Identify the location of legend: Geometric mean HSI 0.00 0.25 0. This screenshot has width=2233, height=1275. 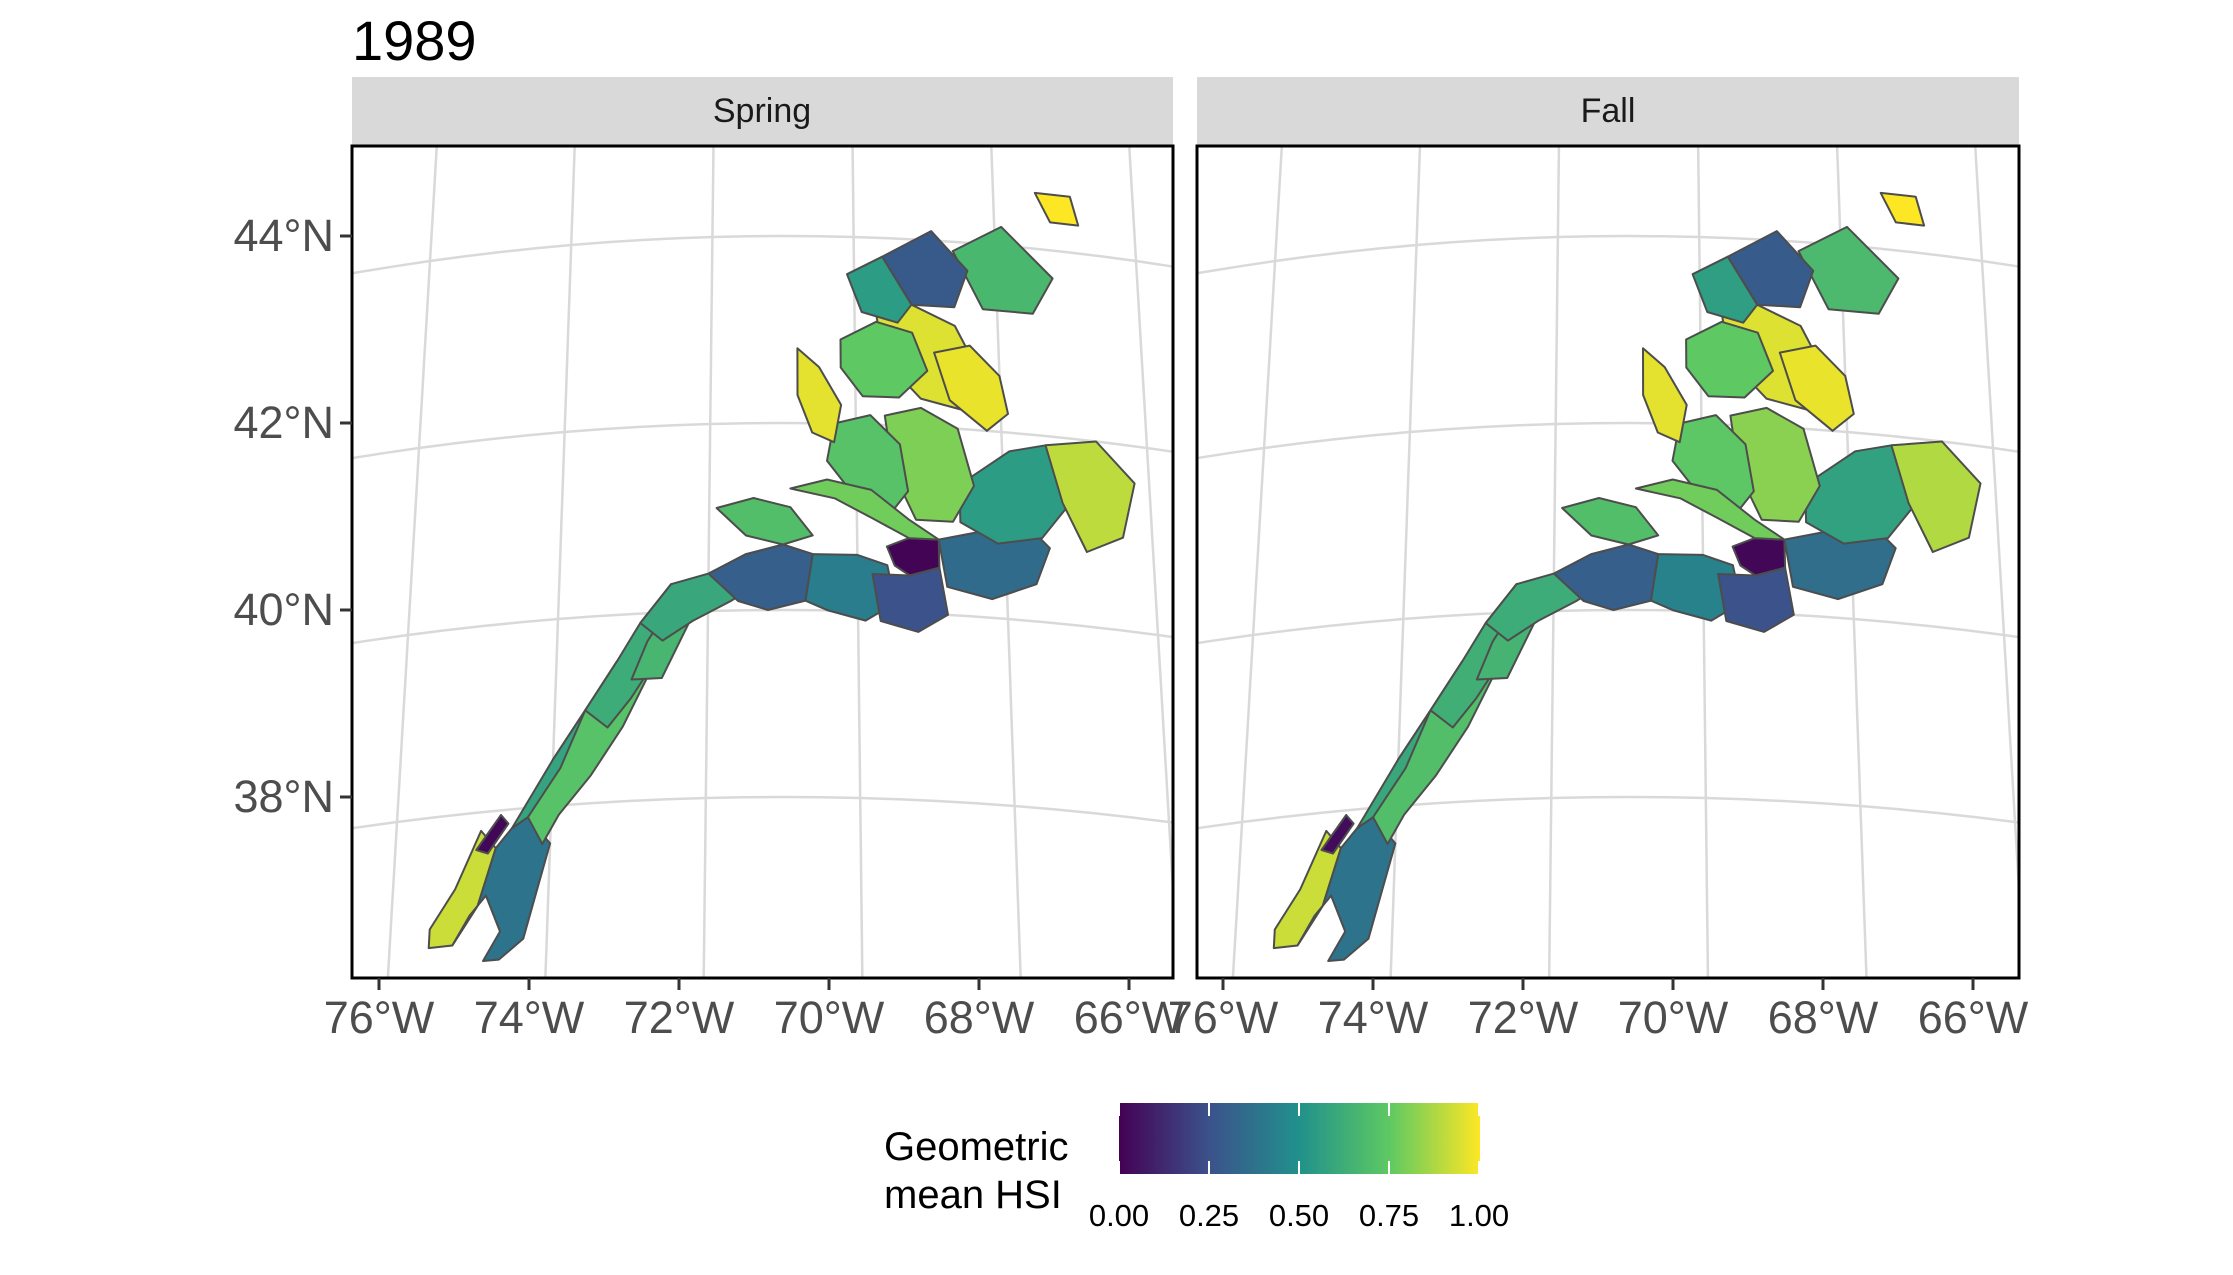
(1196, 1168).